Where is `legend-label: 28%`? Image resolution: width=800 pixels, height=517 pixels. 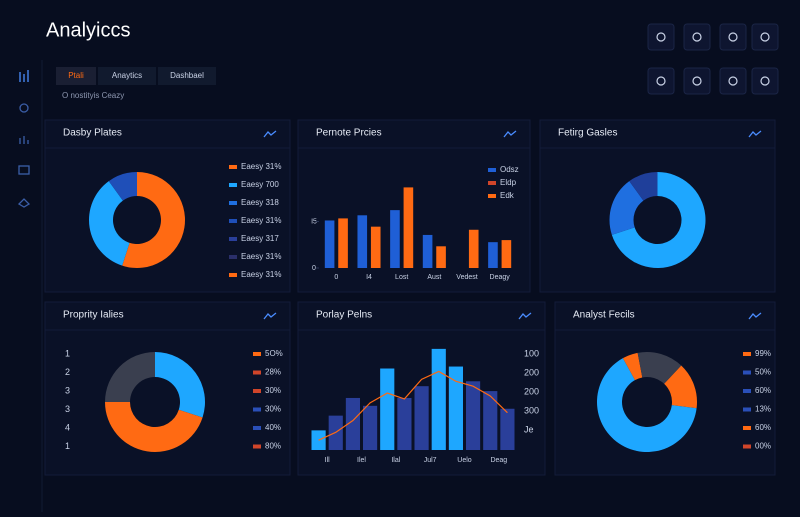
legend-label: 28% is located at coordinates (273, 372).